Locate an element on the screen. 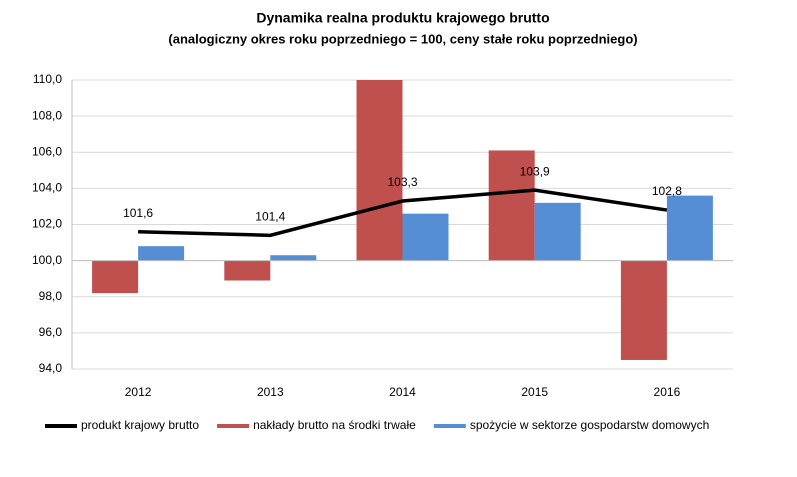 This screenshot has height=477, width=797. legend-label: produkt krajowy brutto is located at coordinates (140, 425).